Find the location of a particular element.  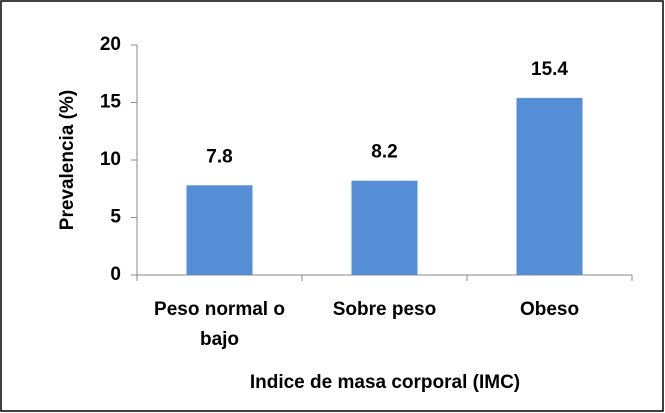

data-label: 8.2 is located at coordinates (384, 152).